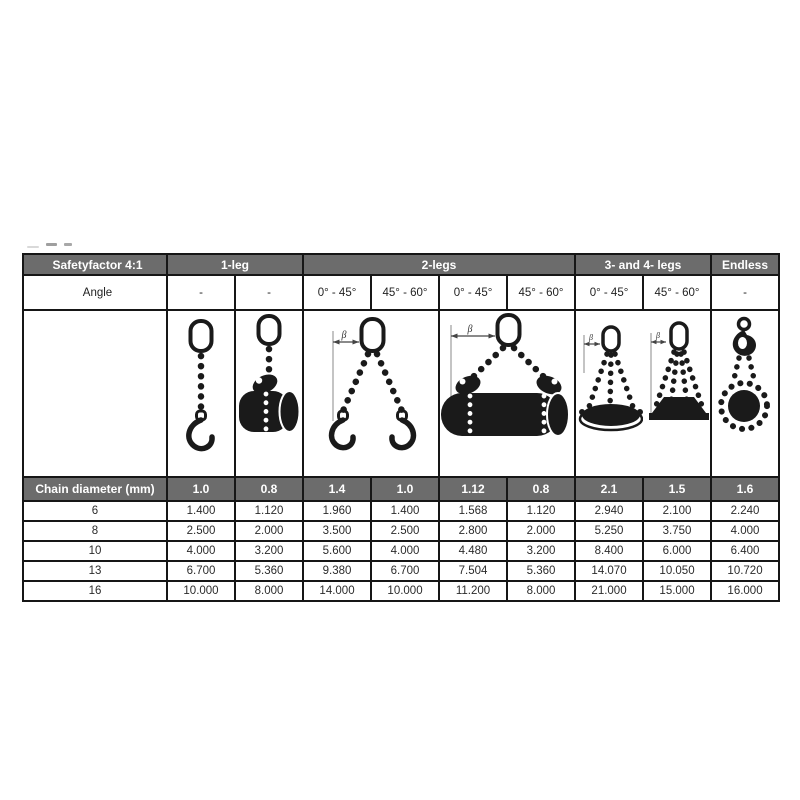 This screenshot has height=800, width=800. What do you see at coordinates (609, 531) in the screenshot?
I see `capacity-cell: 5.250` at bounding box center [609, 531].